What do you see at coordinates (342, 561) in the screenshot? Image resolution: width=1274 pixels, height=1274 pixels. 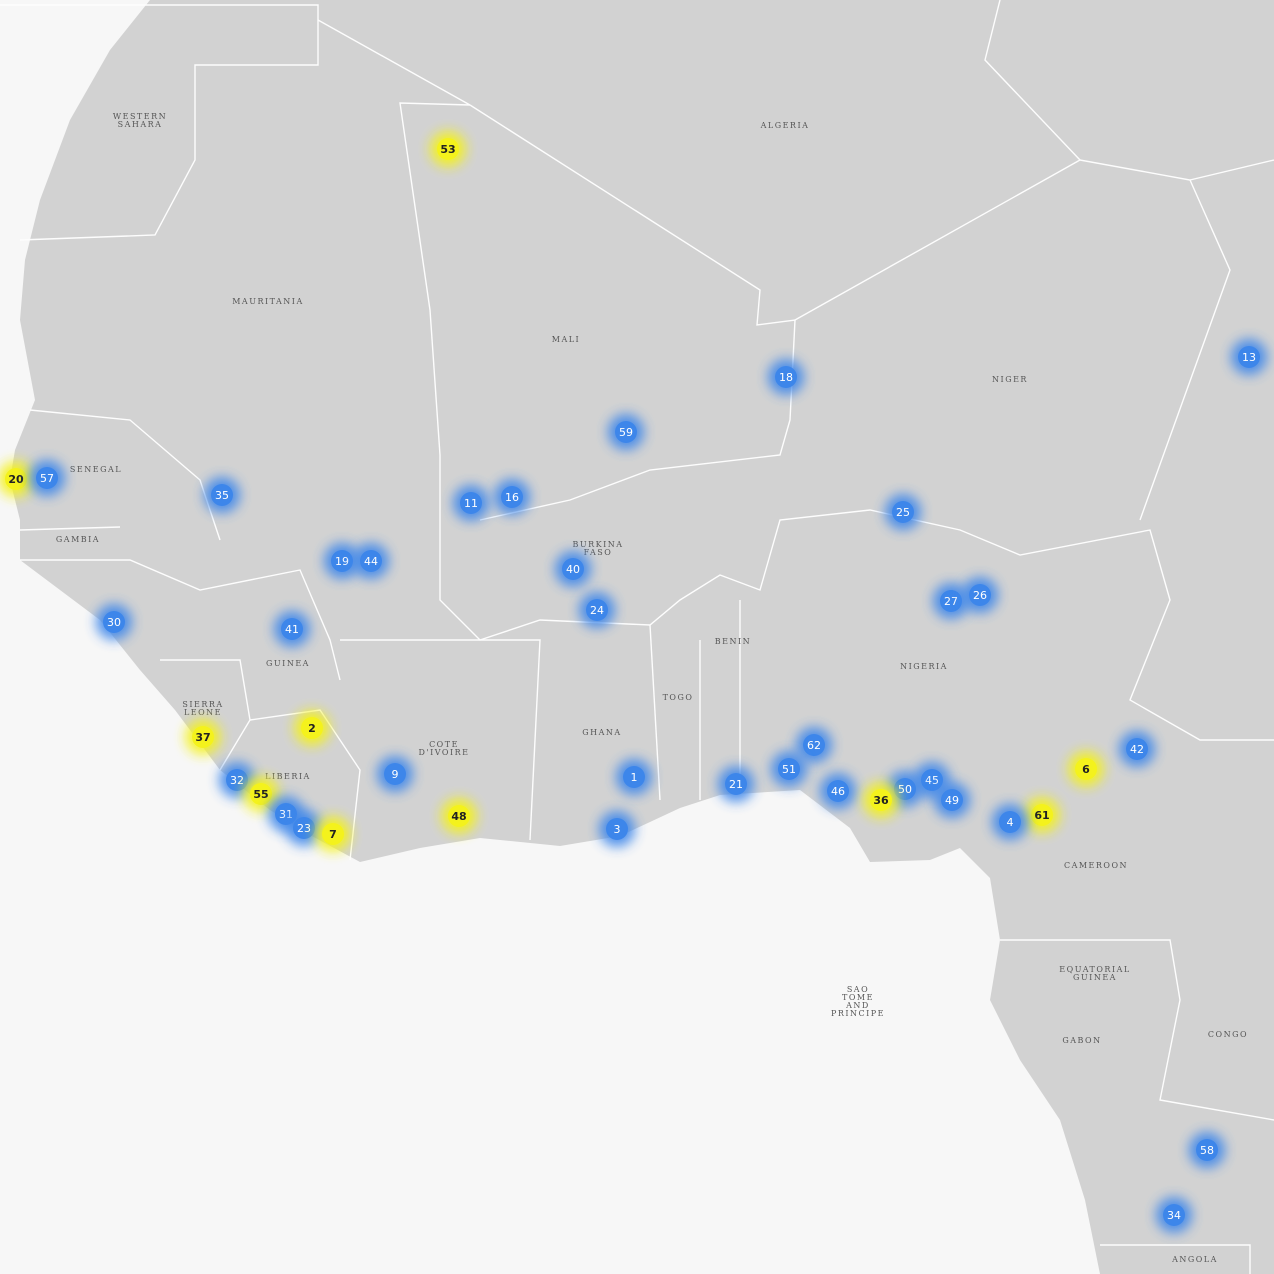 I see `marker: 19` at bounding box center [342, 561].